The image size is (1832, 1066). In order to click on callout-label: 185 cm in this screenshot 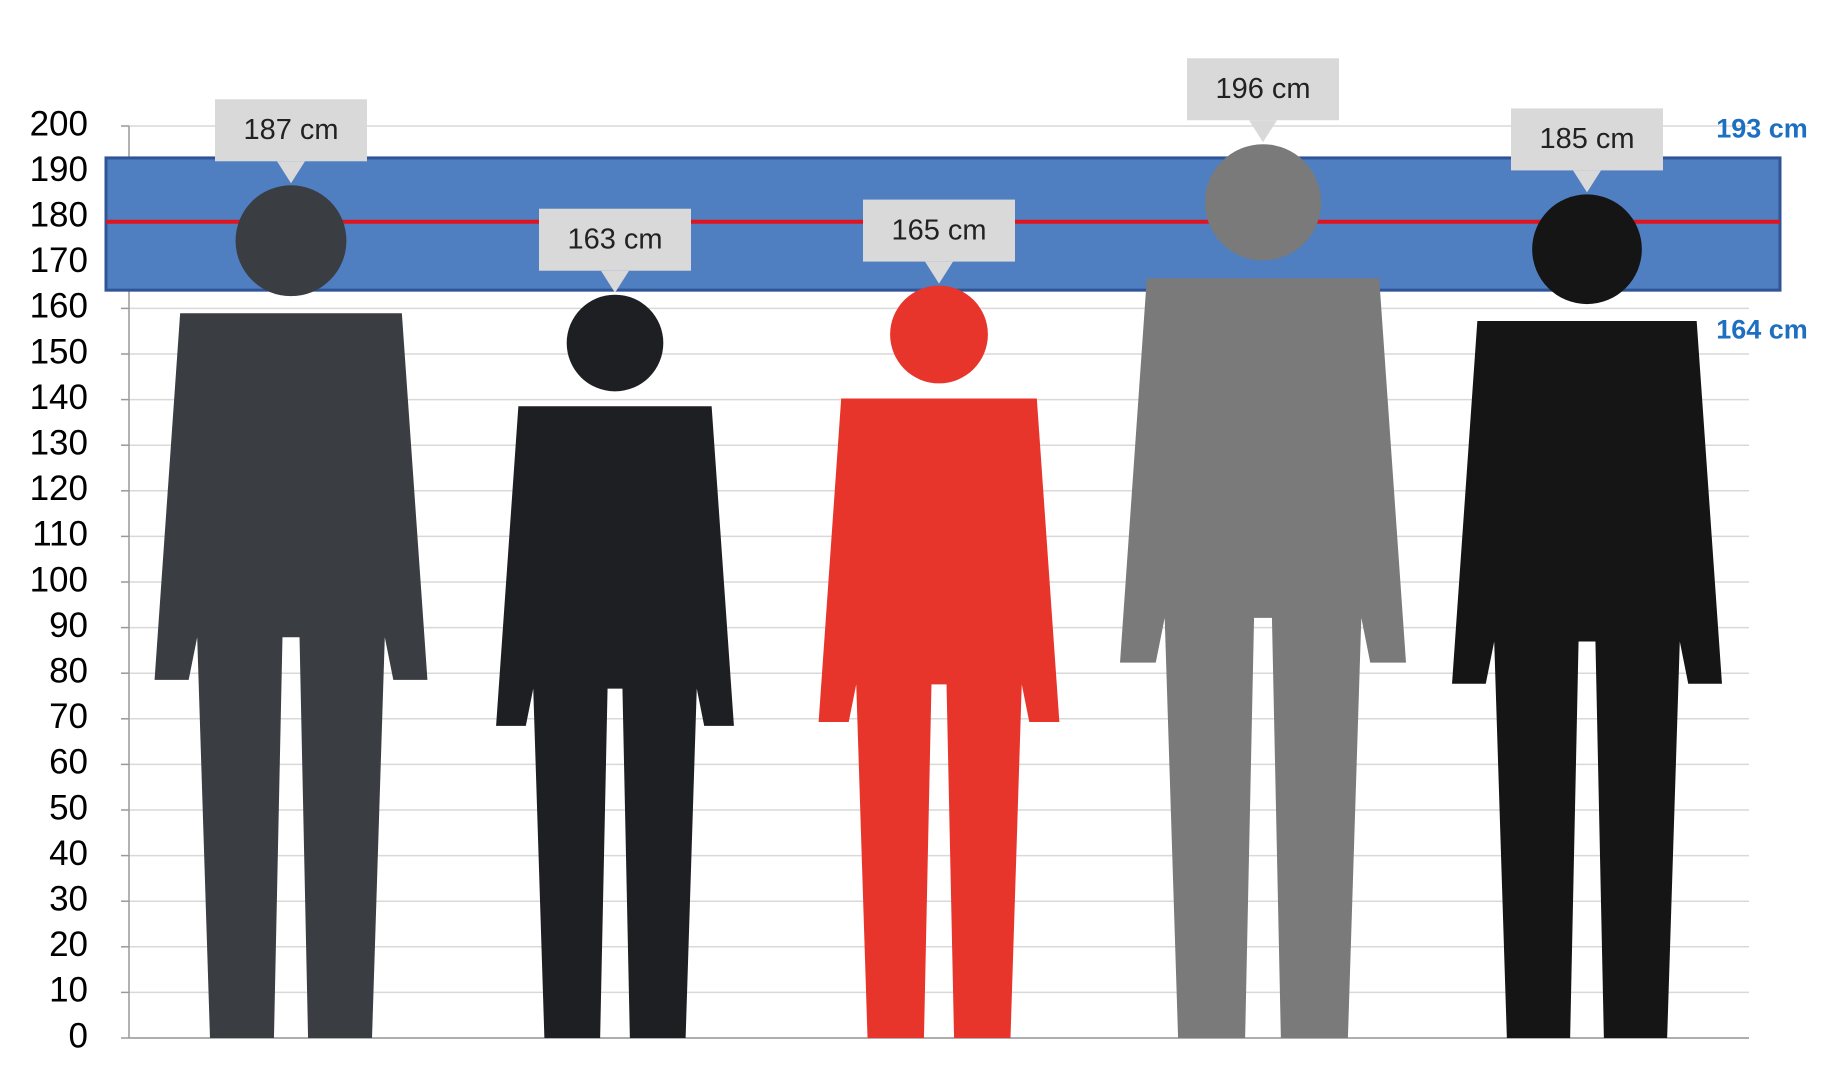, I will do `click(1586, 139)`.